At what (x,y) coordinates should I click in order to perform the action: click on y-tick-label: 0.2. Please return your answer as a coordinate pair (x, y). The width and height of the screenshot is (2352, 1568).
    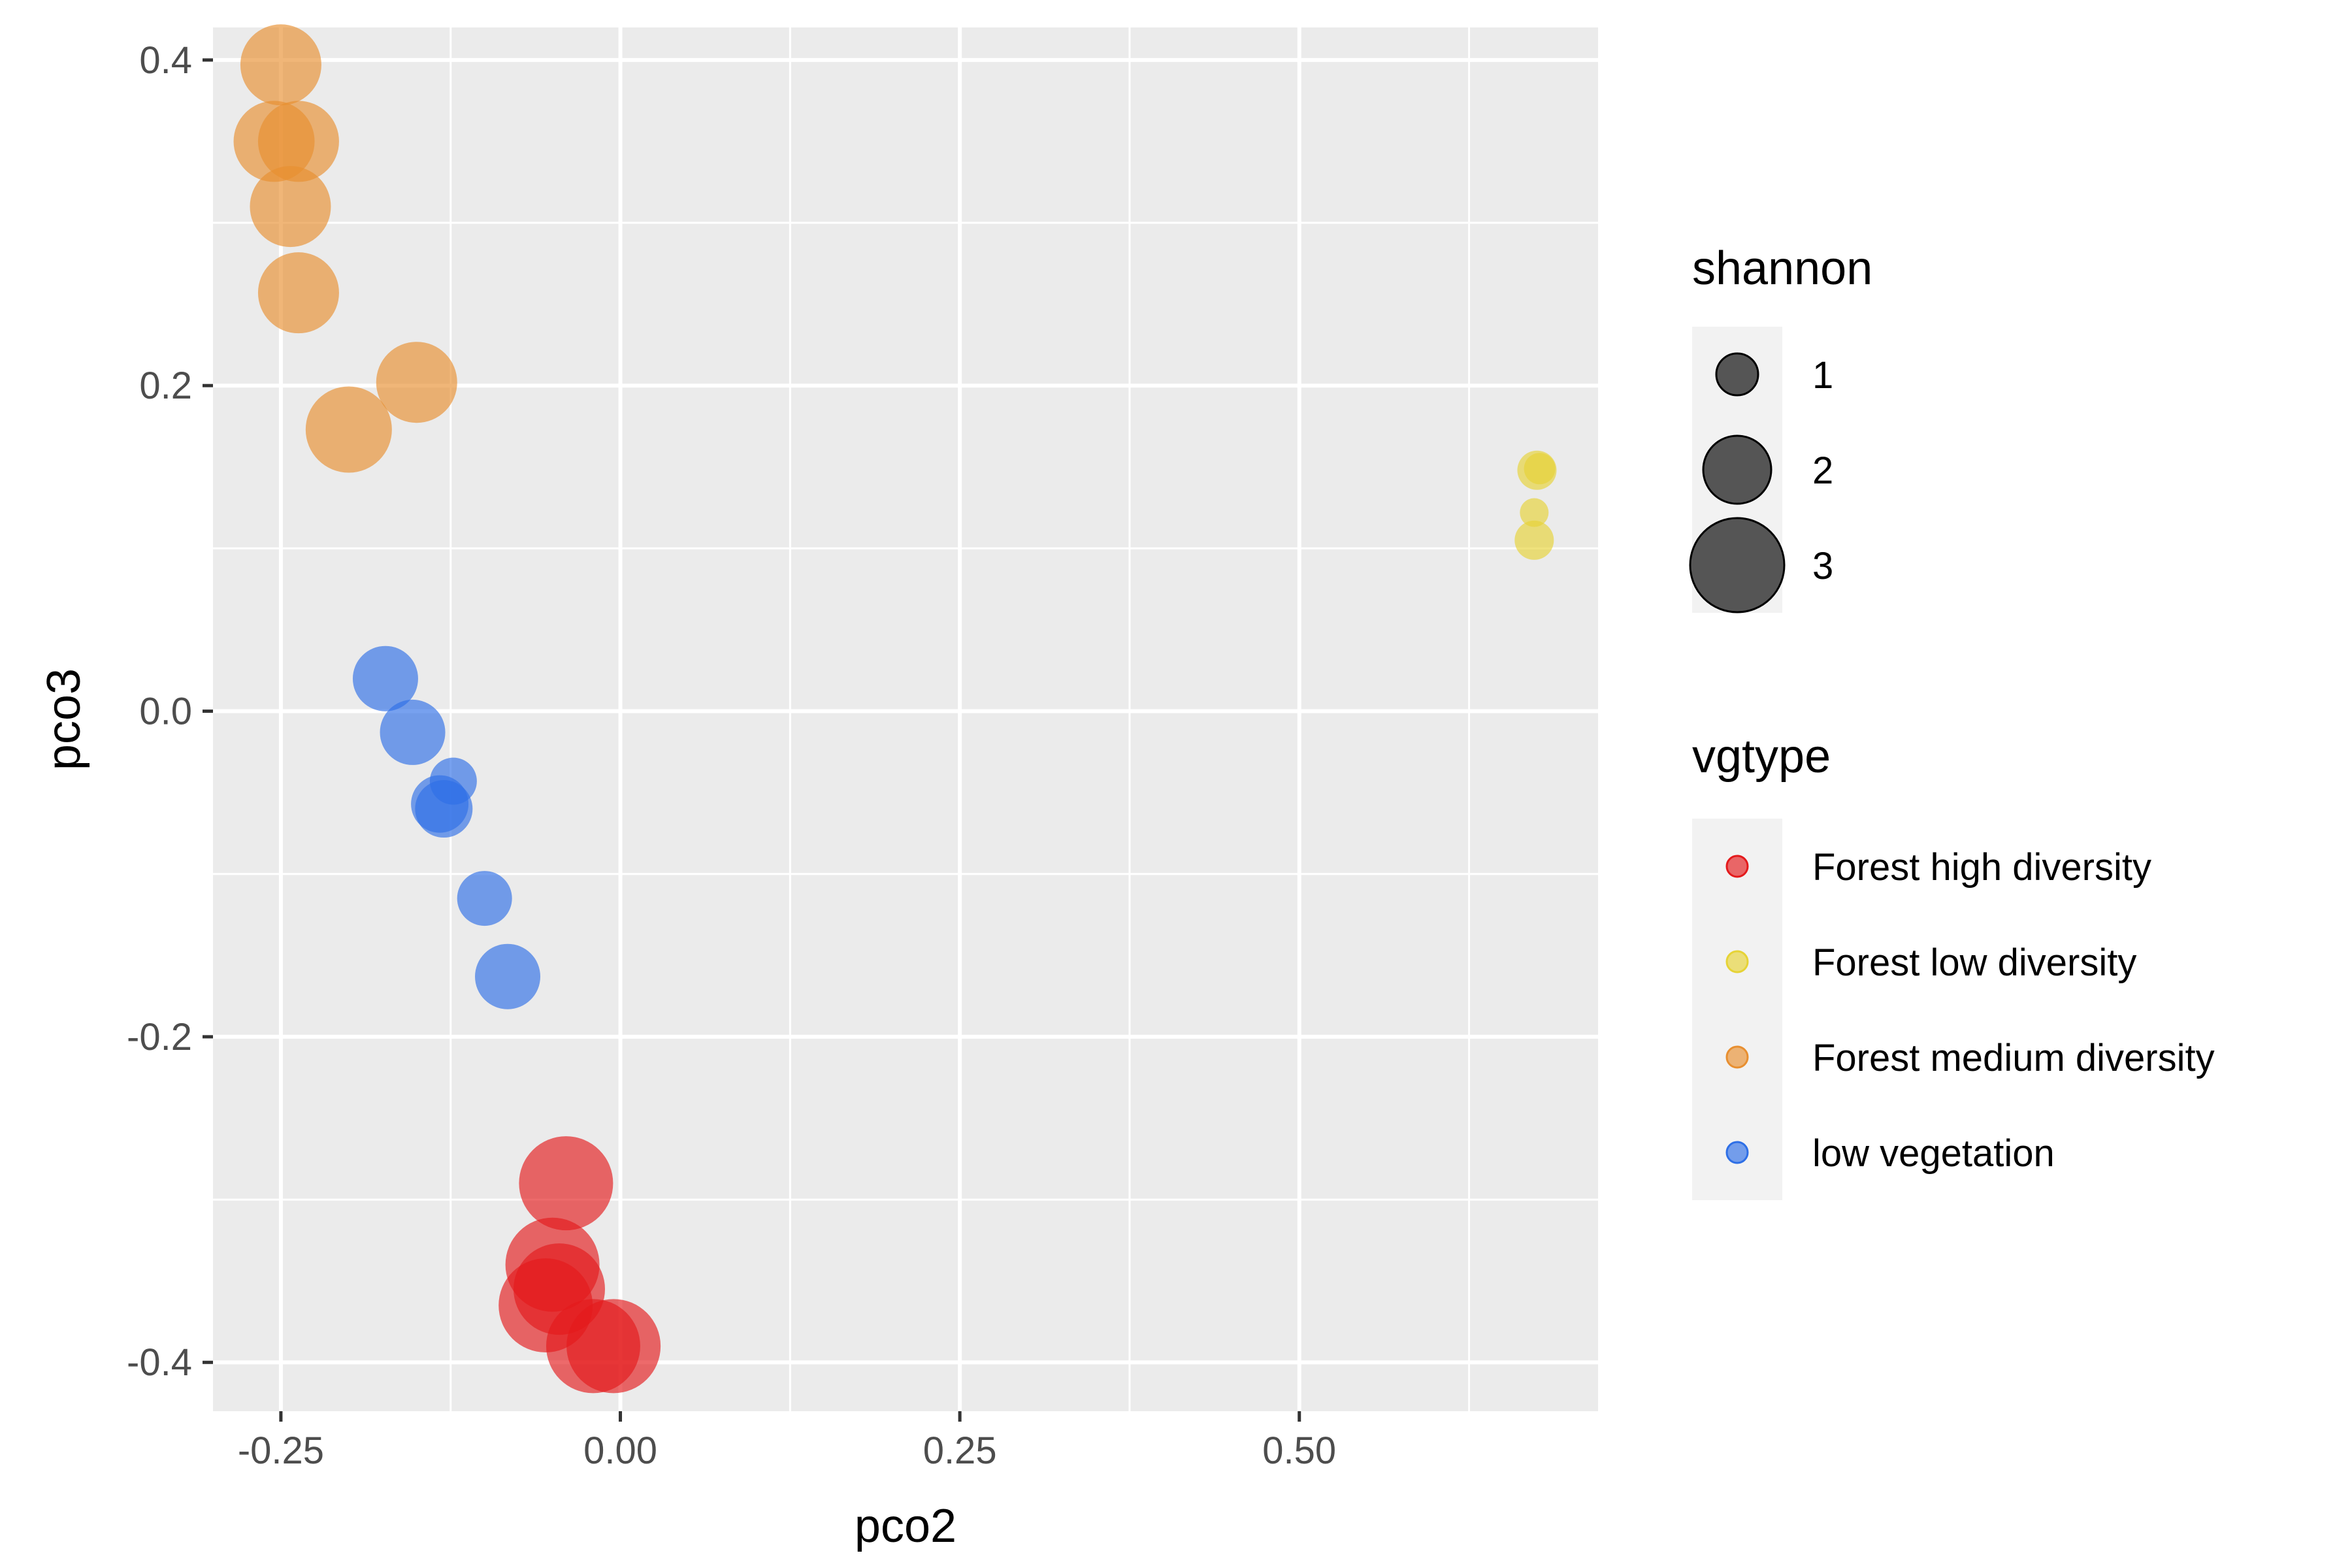
    Looking at the image, I should click on (165, 386).